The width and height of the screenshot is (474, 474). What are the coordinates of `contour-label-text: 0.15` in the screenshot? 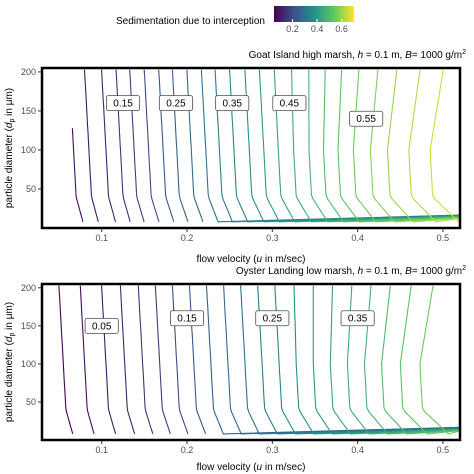 It's located at (123, 104).